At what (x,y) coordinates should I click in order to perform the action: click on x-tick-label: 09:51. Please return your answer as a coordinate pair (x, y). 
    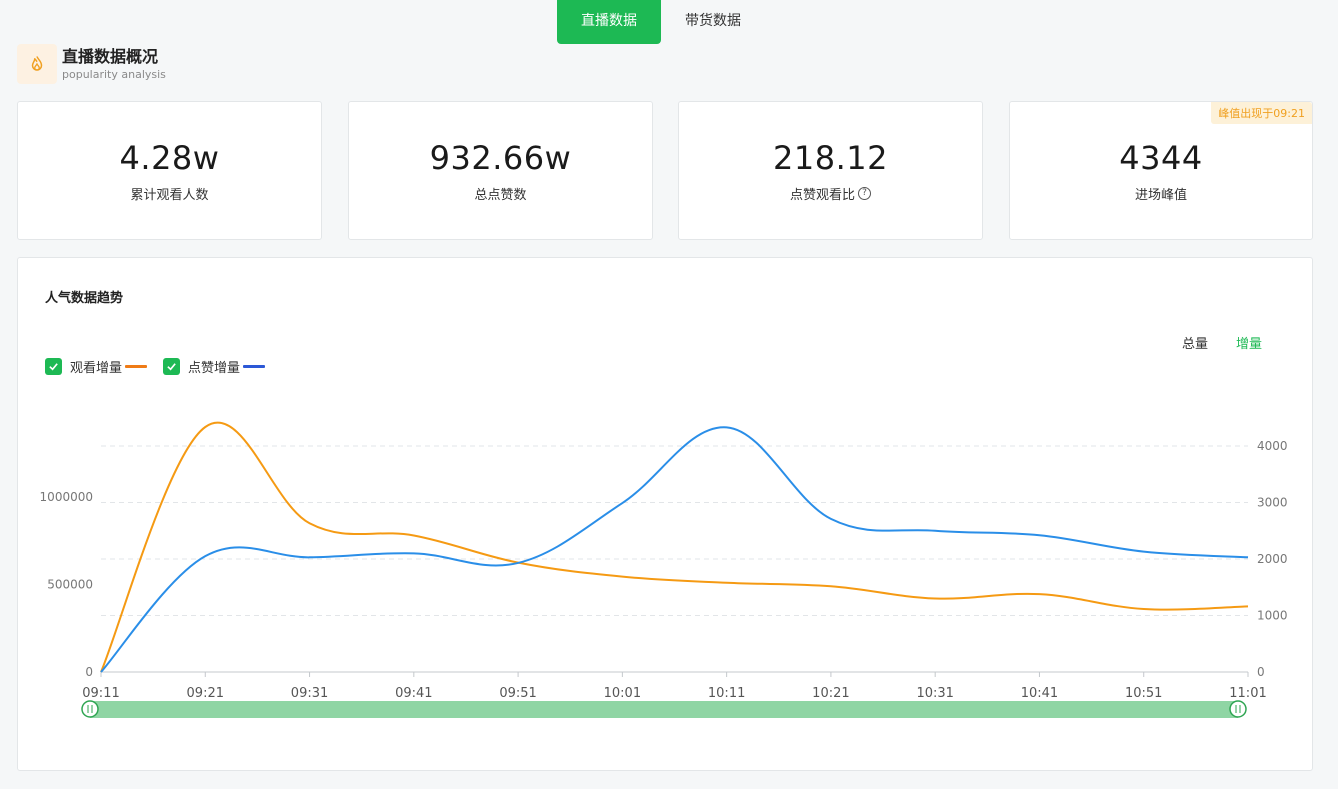
    Looking at the image, I should click on (517, 693).